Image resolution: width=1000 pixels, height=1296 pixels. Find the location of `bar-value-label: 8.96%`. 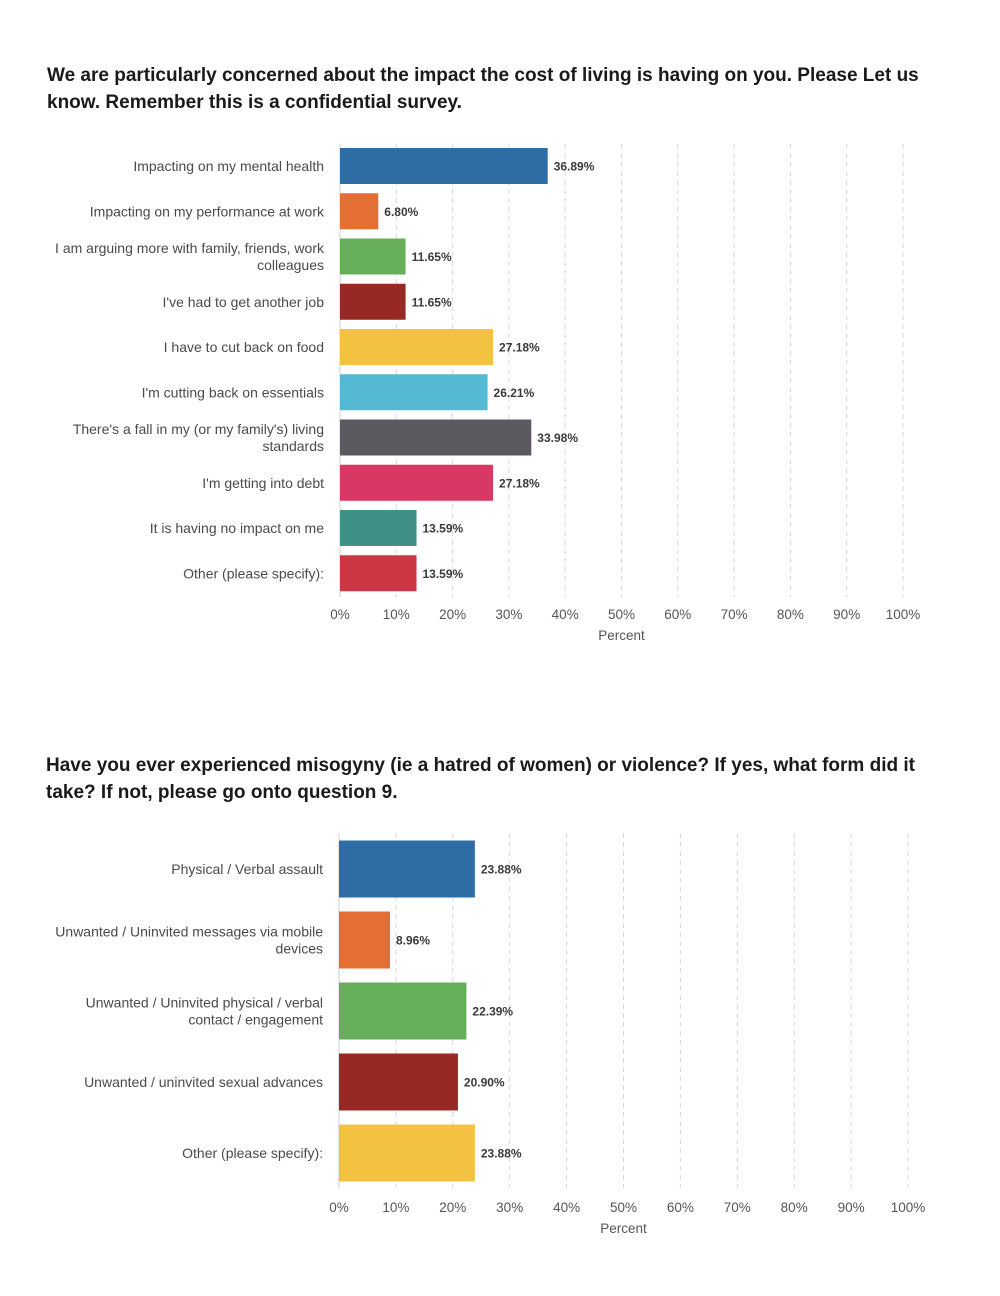

bar-value-label: 8.96% is located at coordinates (413, 941).